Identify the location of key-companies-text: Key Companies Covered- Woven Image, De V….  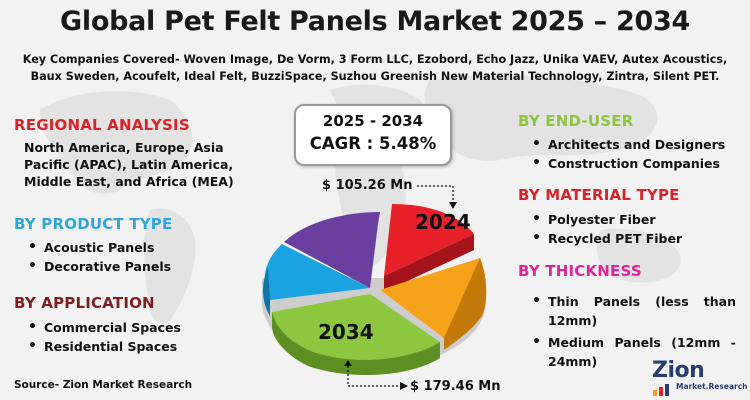
(375, 68).